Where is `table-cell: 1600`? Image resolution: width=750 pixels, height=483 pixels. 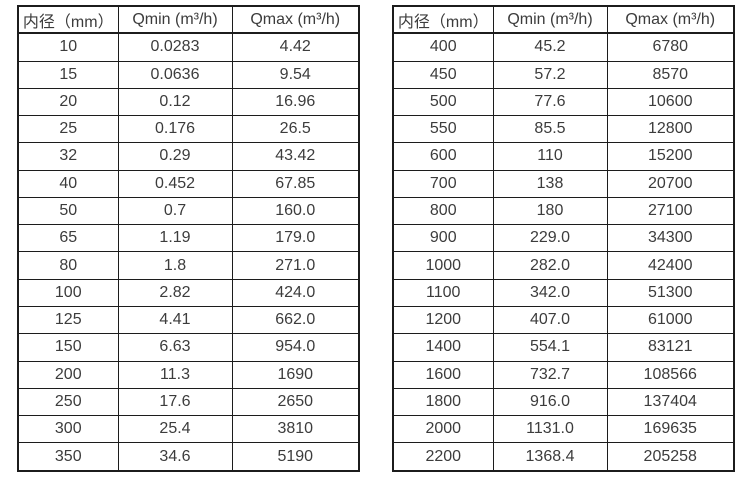 table-cell: 1600 is located at coordinates (443, 374).